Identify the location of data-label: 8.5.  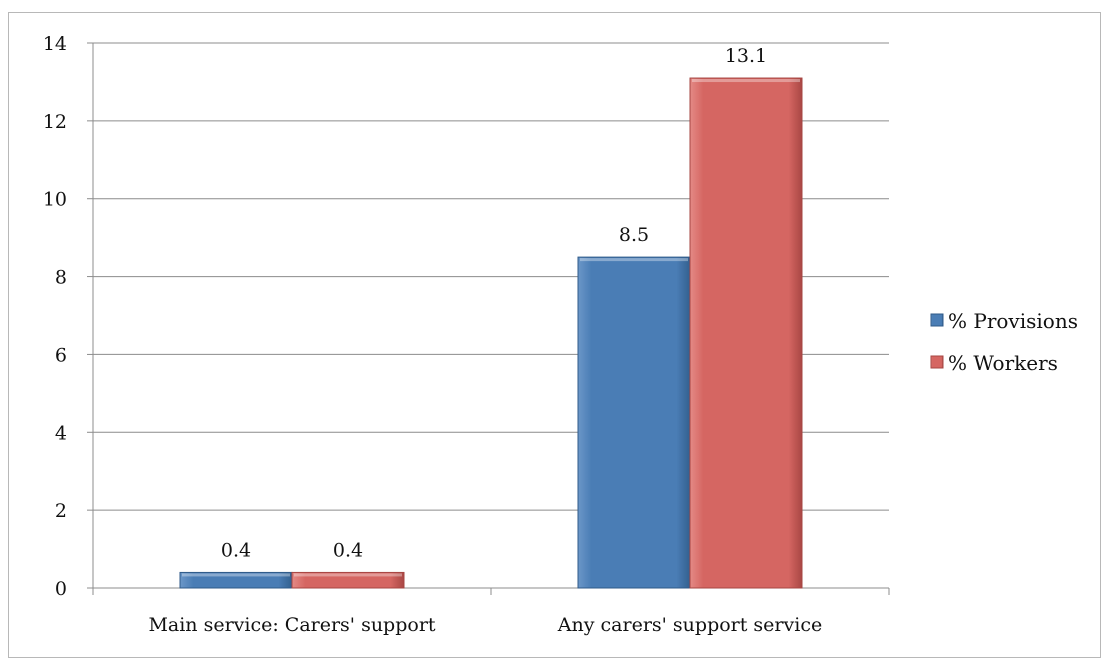
(634, 235).